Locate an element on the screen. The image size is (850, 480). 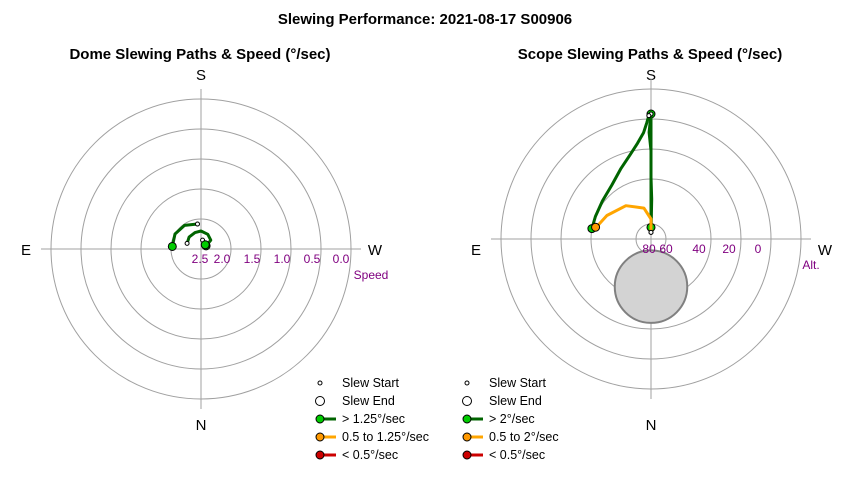
scope-compass-south: S is located at coordinates (651, 75).